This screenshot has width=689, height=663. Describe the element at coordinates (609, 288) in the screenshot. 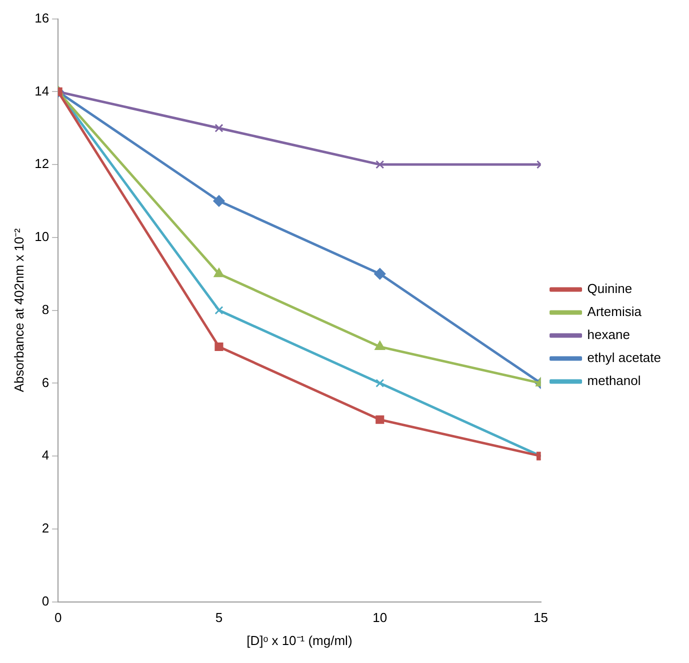

I see `legend-label: Quinine` at that location.